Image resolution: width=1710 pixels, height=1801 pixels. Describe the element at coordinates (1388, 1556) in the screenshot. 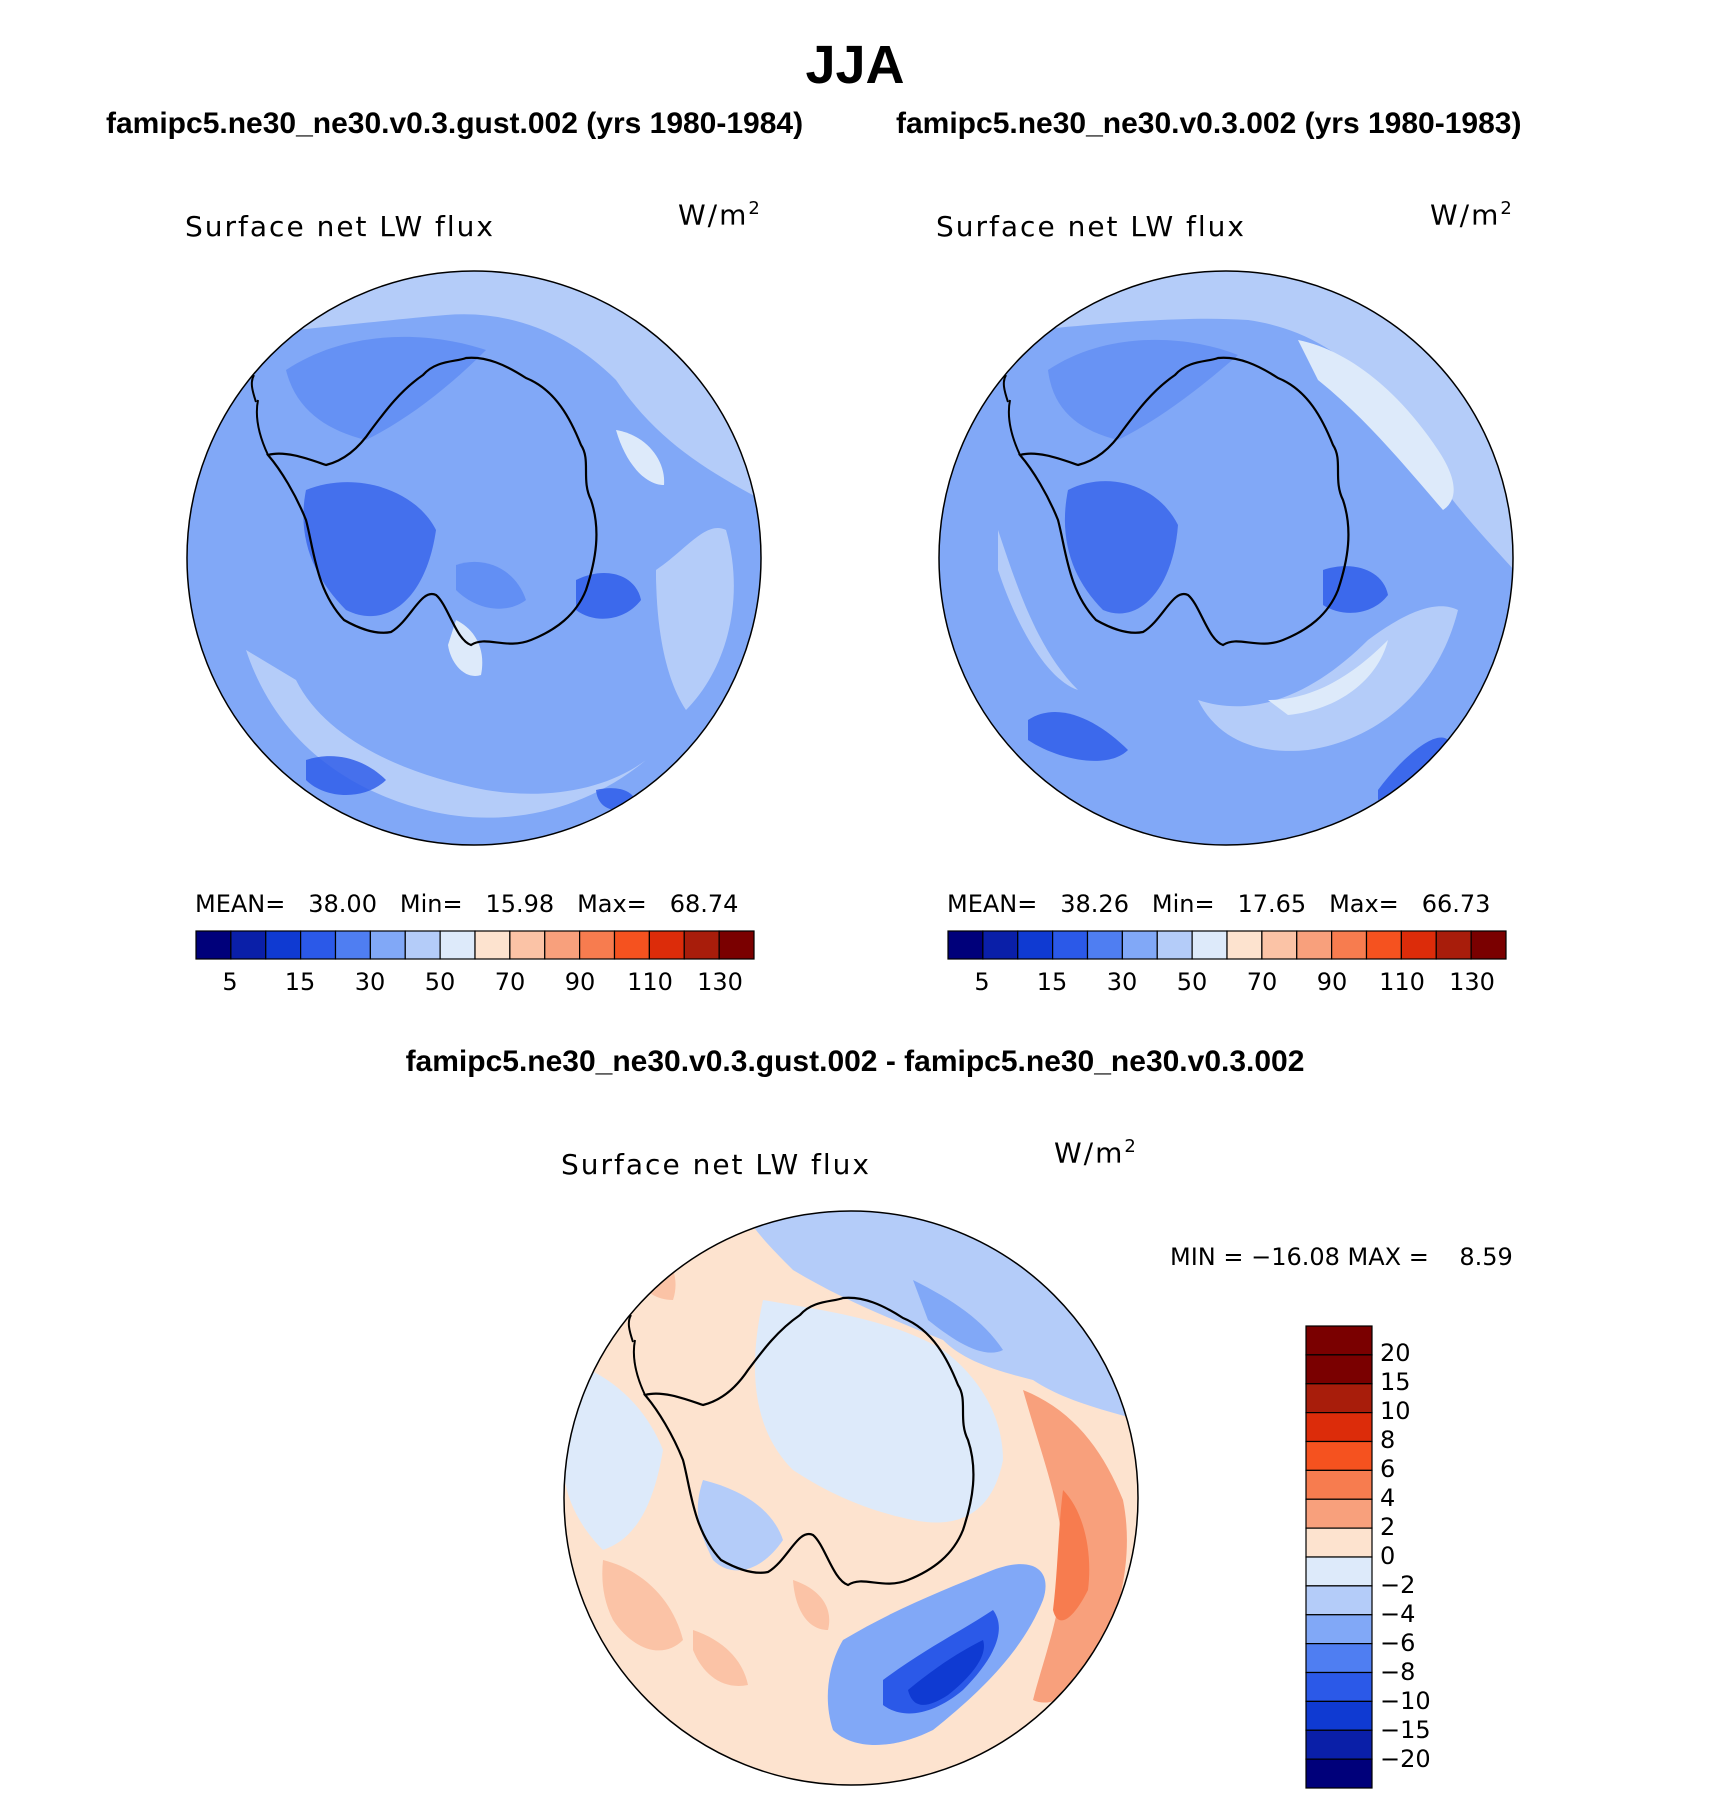

I see `diff-tick: 0` at that location.